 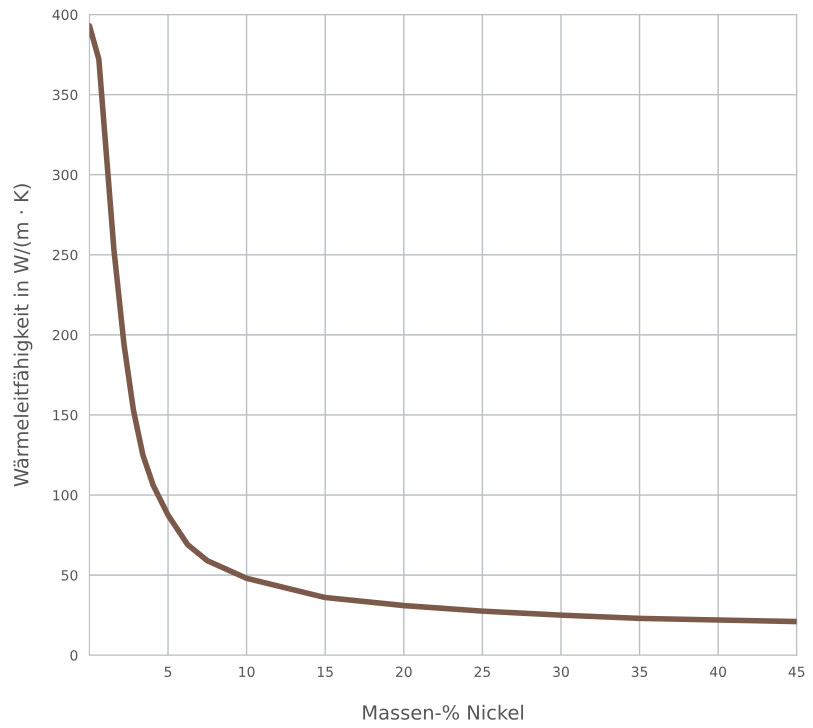 What do you see at coordinates (65, 495) in the screenshot?
I see `y-tick-label: 100` at bounding box center [65, 495].